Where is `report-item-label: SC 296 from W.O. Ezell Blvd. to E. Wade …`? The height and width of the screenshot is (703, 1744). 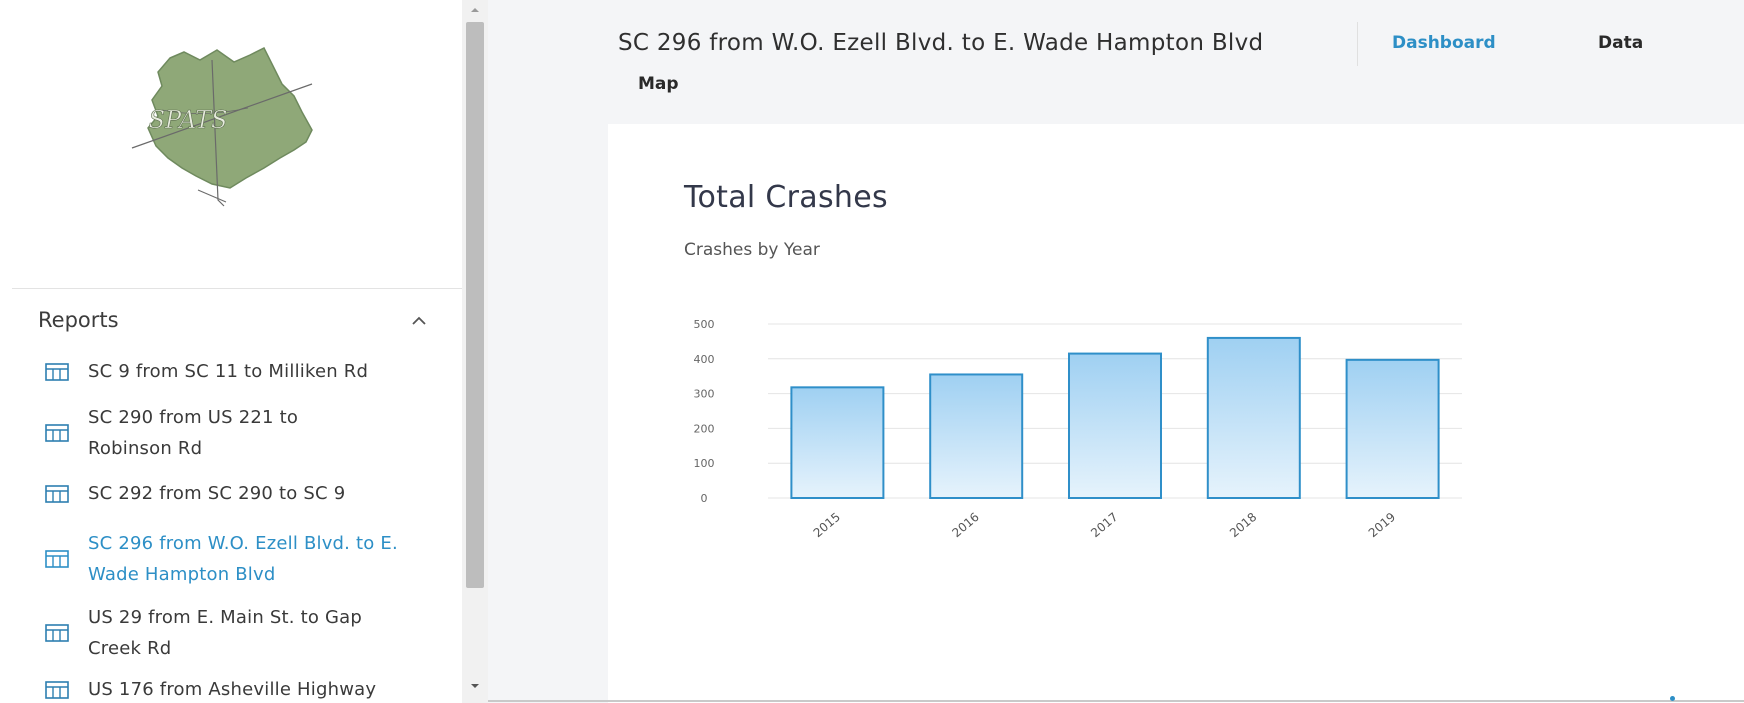 report-item-label: SC 296 from W.O. Ezell Blvd. to E. Wade … is located at coordinates (243, 559).